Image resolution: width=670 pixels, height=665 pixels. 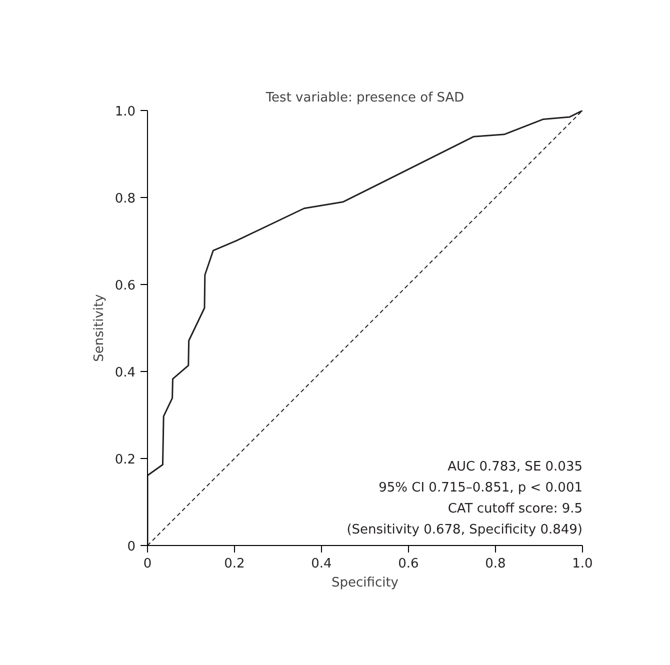 What do you see at coordinates (515, 509) in the screenshot?
I see `annotation: CAT cutoff score: 9.5` at bounding box center [515, 509].